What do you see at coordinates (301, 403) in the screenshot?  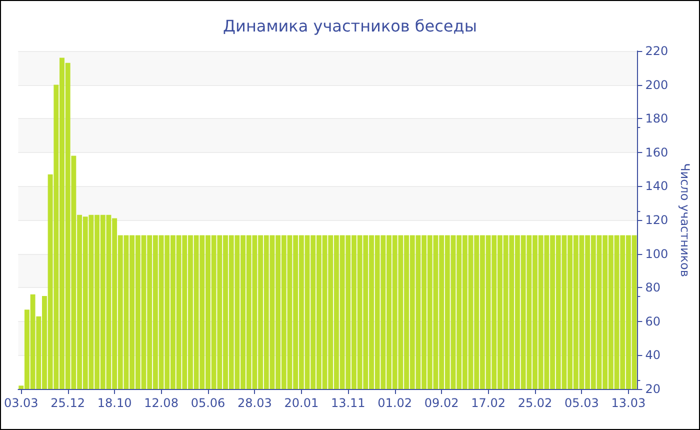 I see `x-tick-label: 20.01` at bounding box center [301, 403].